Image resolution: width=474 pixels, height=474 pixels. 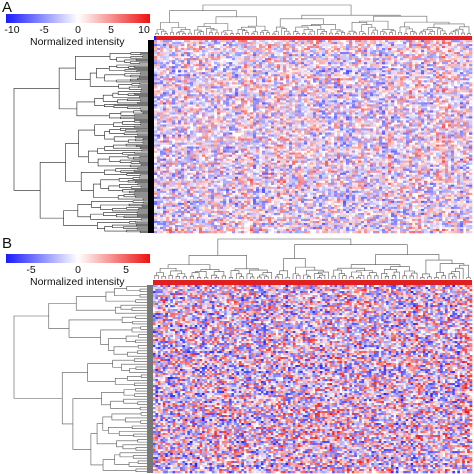 I want to click on colorbar-a-tick: -5, so click(x=43, y=30).